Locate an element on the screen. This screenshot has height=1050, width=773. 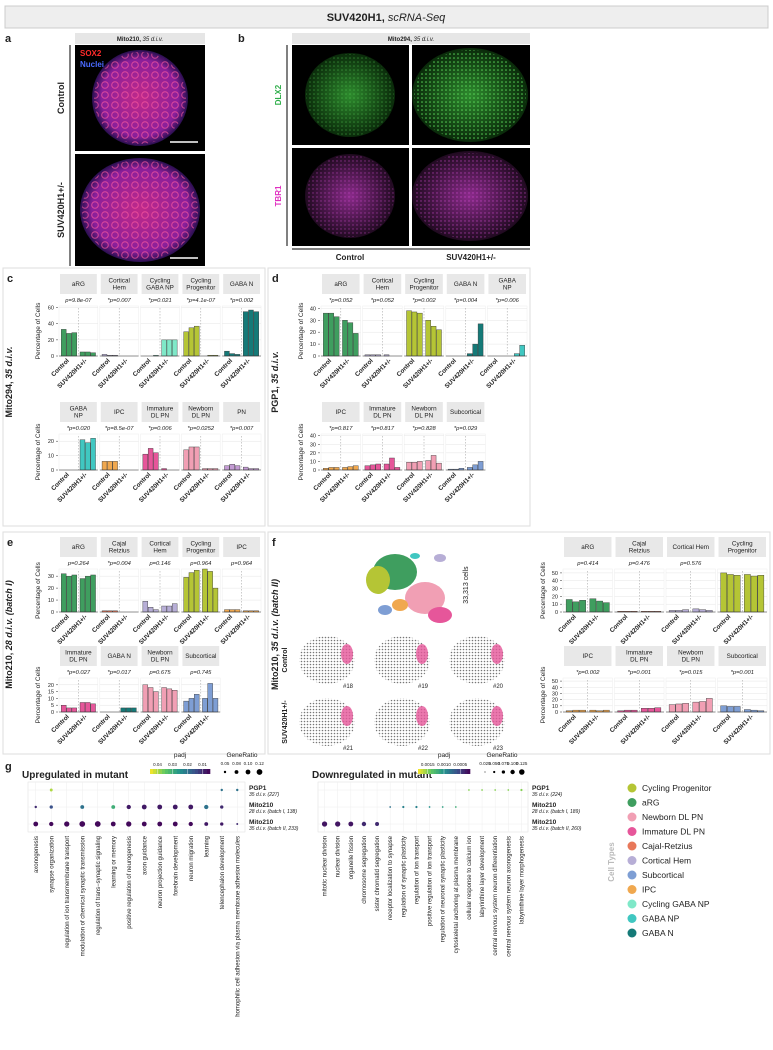
p-value: *p=0.004 is located at coordinates (465, 301).